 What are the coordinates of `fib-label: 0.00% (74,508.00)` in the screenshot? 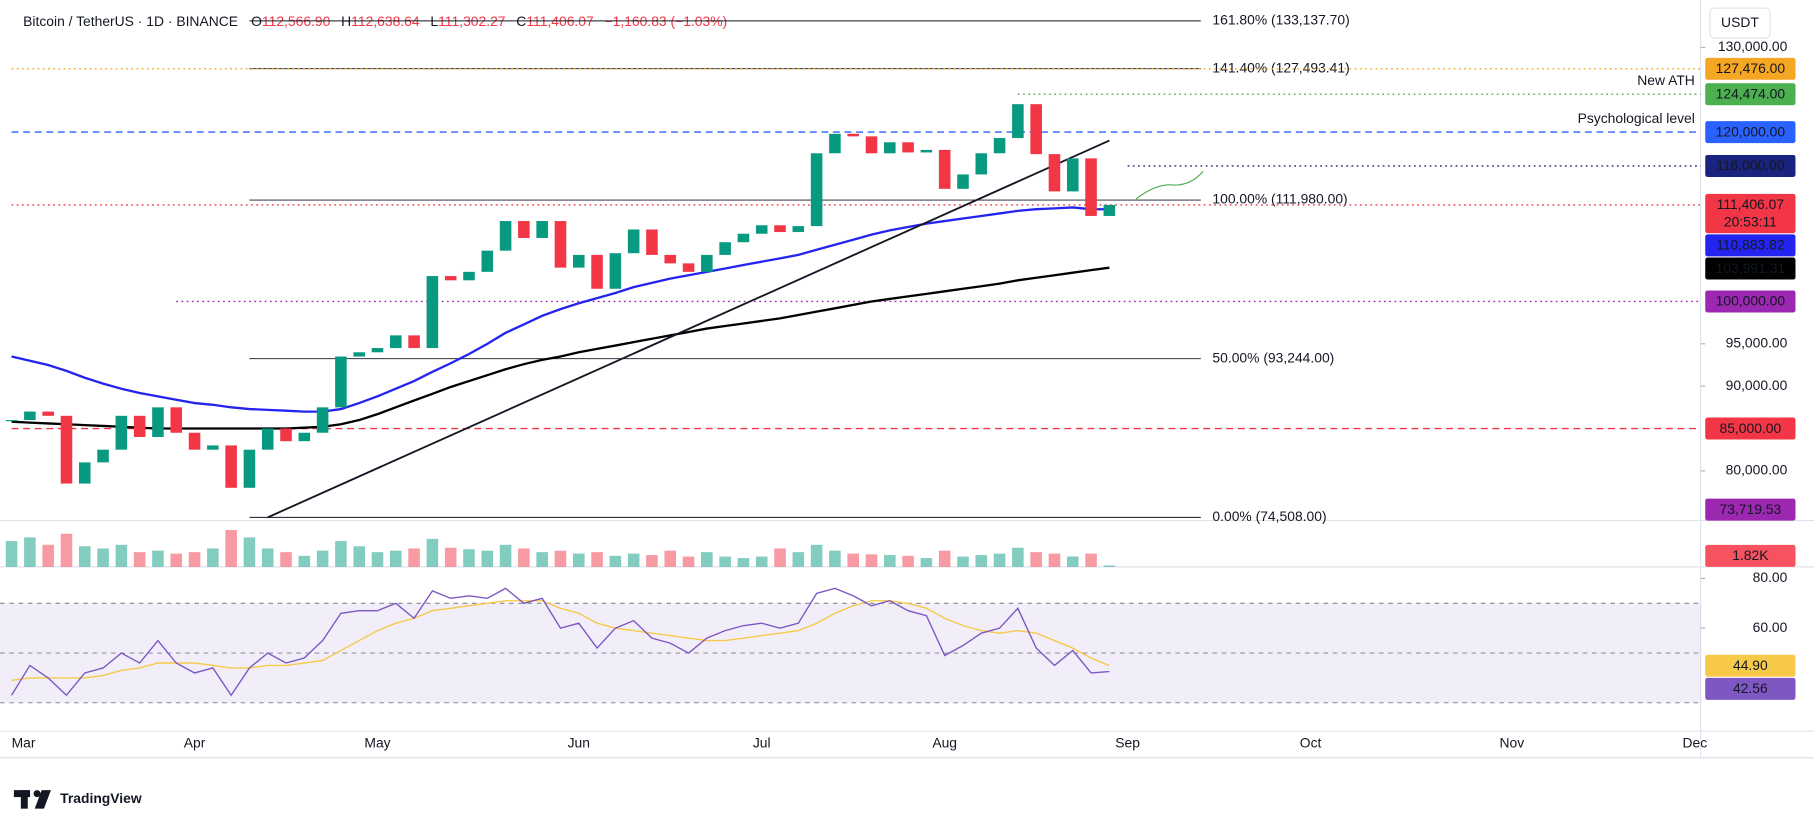 It's located at (1269, 516).